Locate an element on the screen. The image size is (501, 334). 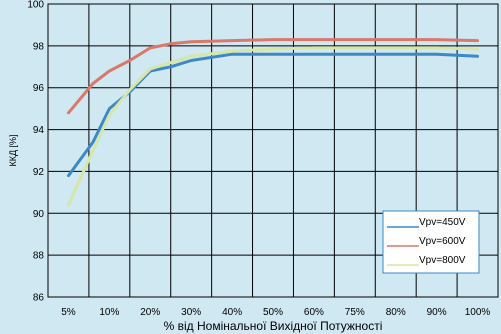
x-tick-label: 10% is located at coordinates (109, 312).